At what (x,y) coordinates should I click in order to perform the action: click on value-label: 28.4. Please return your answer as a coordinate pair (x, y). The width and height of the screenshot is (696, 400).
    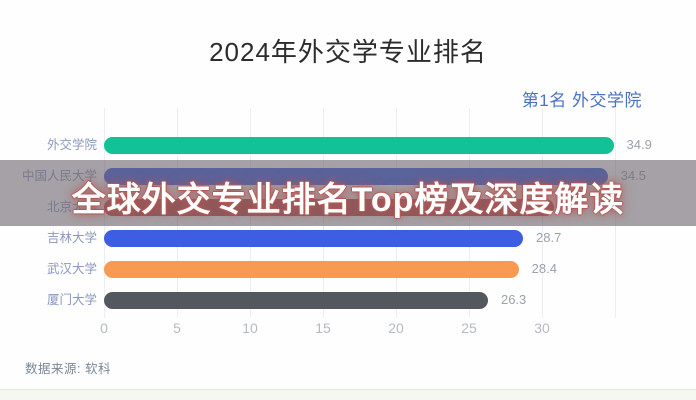
    Looking at the image, I should click on (544, 268).